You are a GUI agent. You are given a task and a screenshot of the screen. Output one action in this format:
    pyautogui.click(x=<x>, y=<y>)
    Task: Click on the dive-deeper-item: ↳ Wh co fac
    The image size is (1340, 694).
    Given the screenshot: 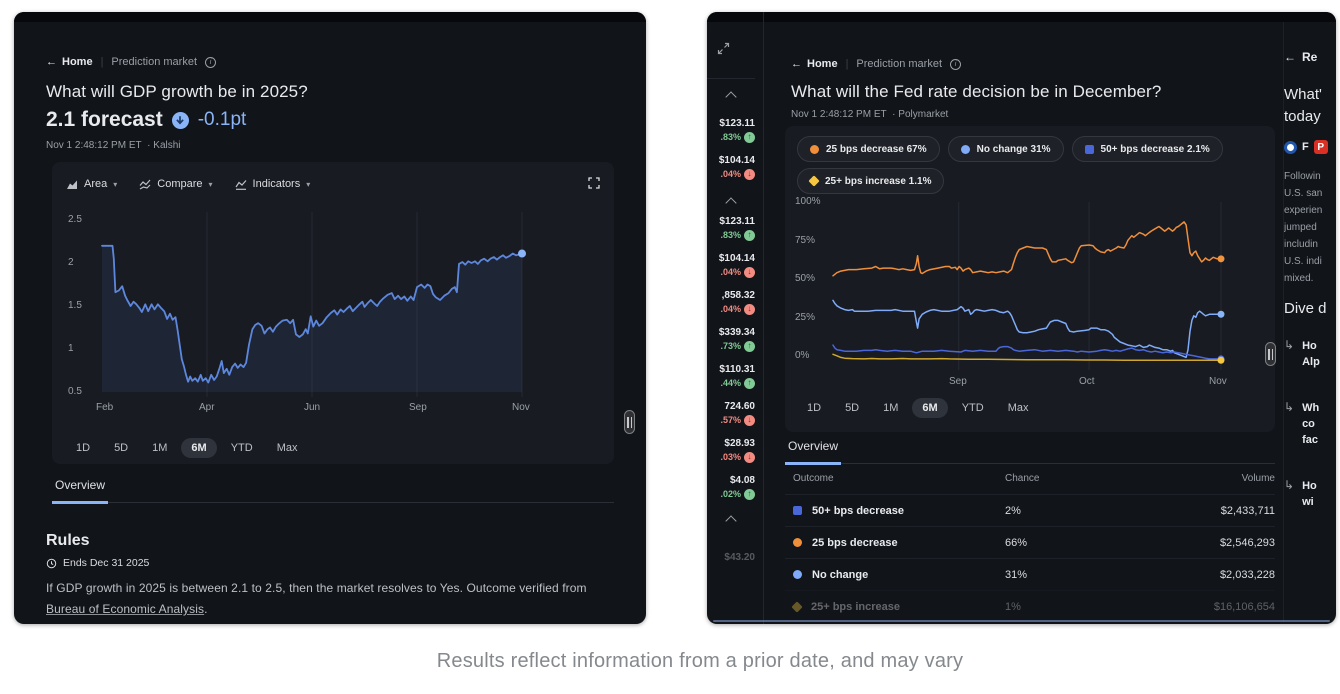 What is the action you would take?
    pyautogui.click(x=1302, y=423)
    